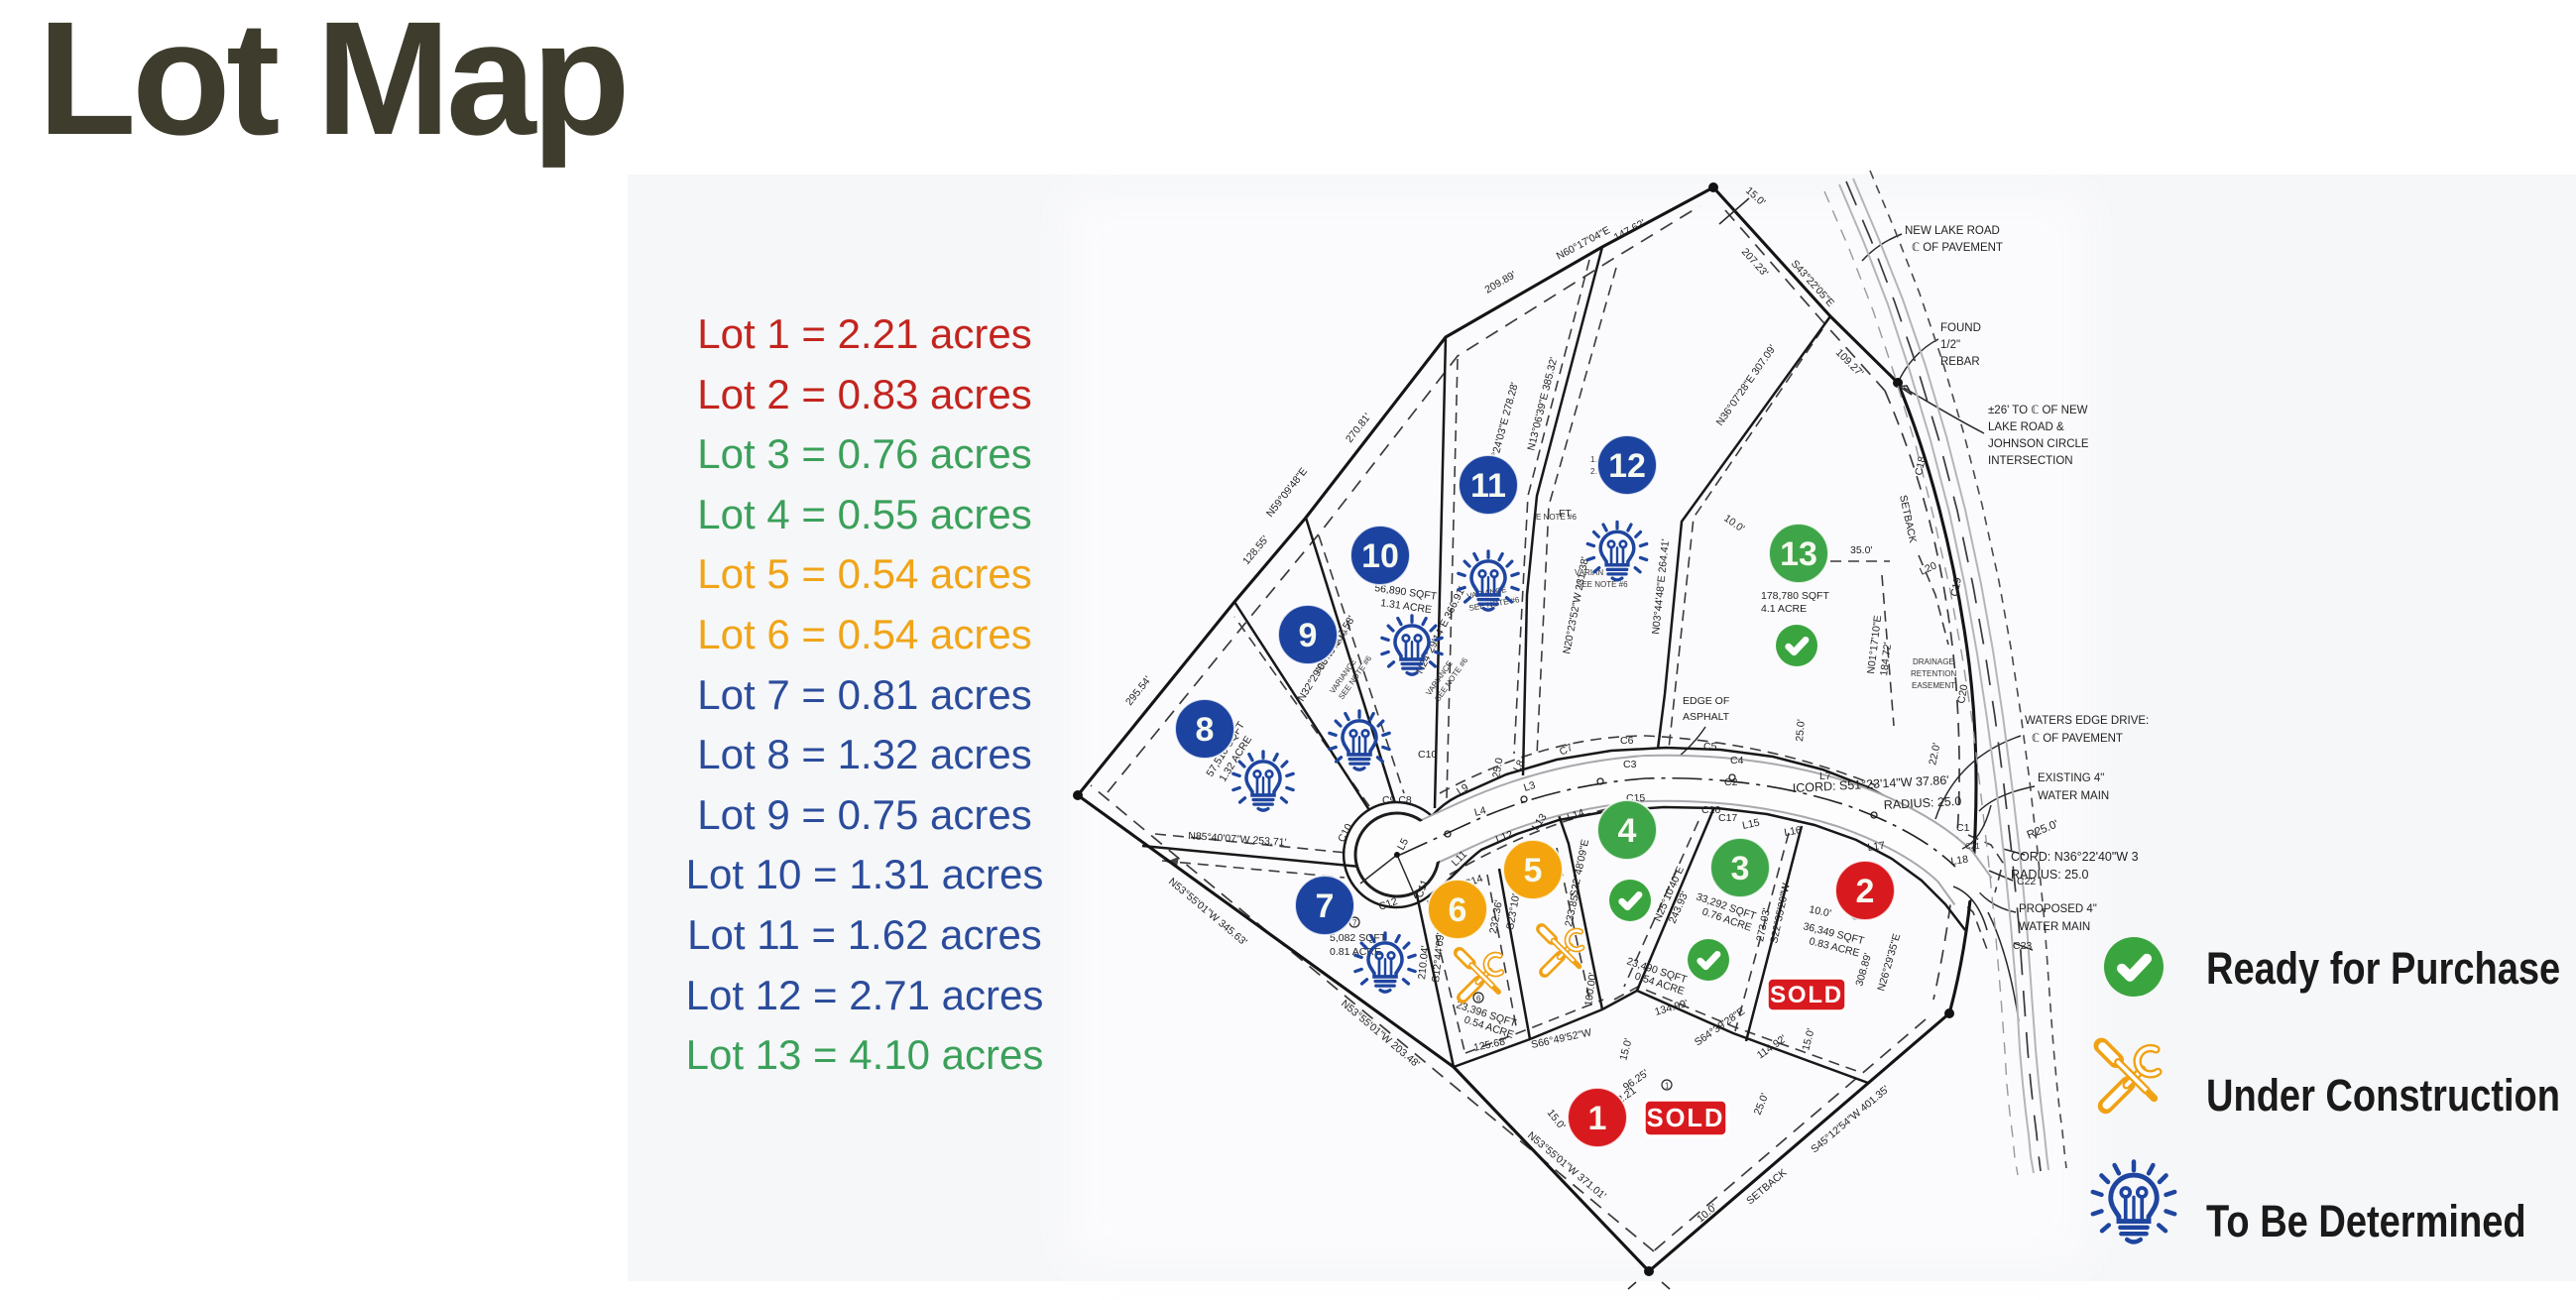 Image resolution: width=2576 pixels, height=1300 pixels. I want to click on svg-text: 147.62', so click(1630, 230).